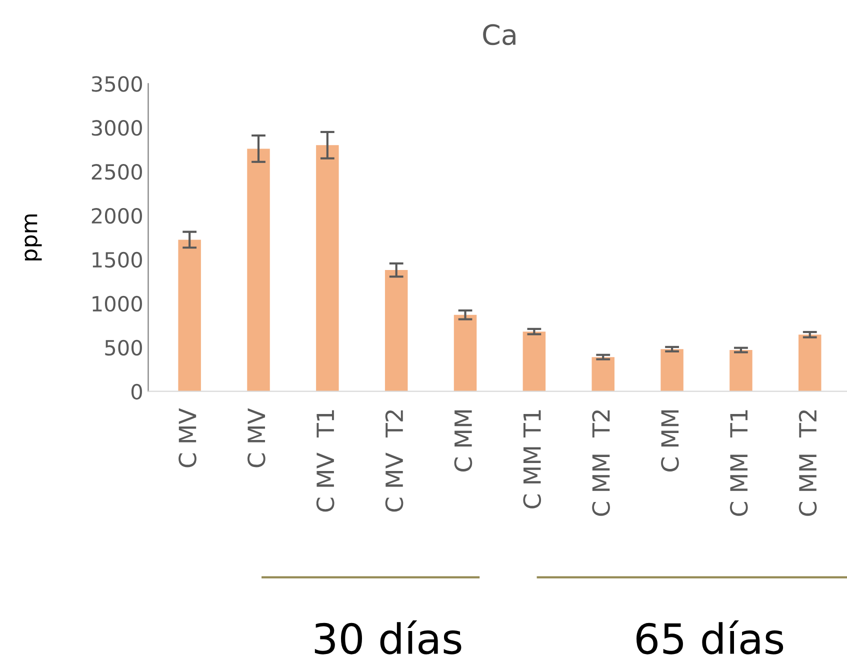  I want to click on text: 30 días, so click(388, 637).